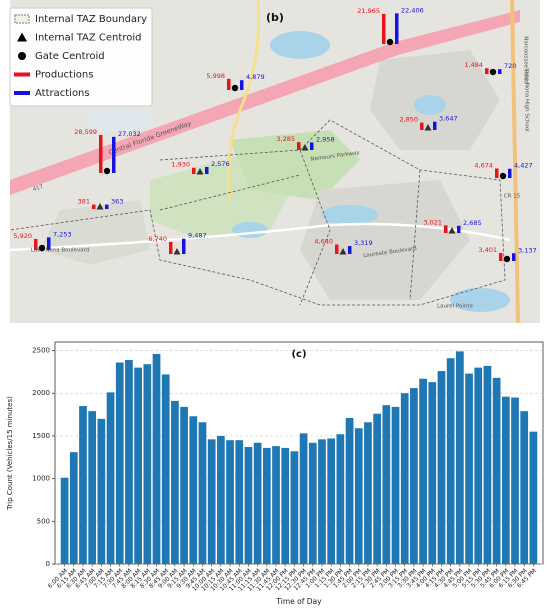 This screenshot has height=609, width=550. I want to click on value-label: 4,640, so click(323, 241).